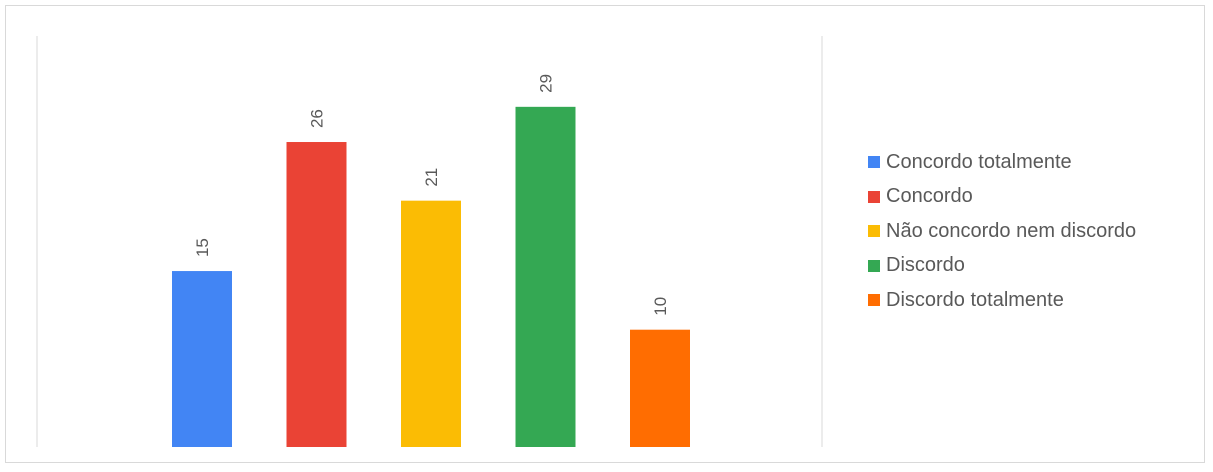  Describe the element at coordinates (660, 388) in the screenshot. I see `bar-discordo-totalmente` at that location.